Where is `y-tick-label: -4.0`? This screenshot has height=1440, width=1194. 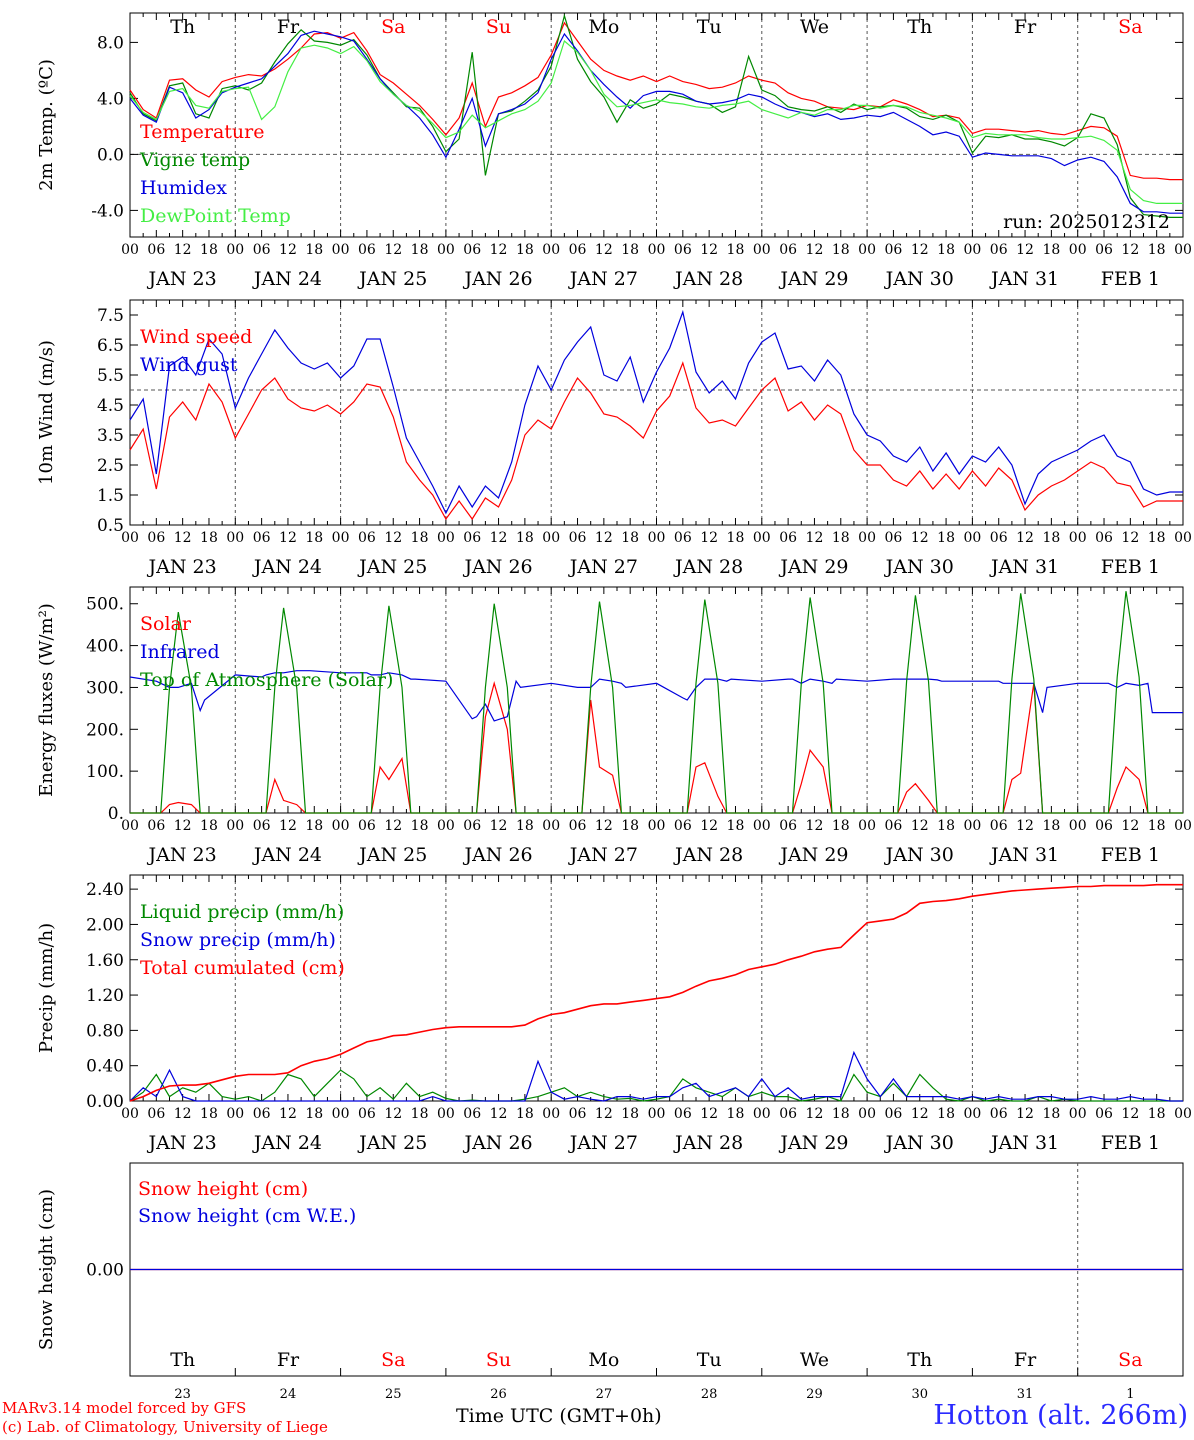
y-tick-label: -4.0 is located at coordinates (107, 211).